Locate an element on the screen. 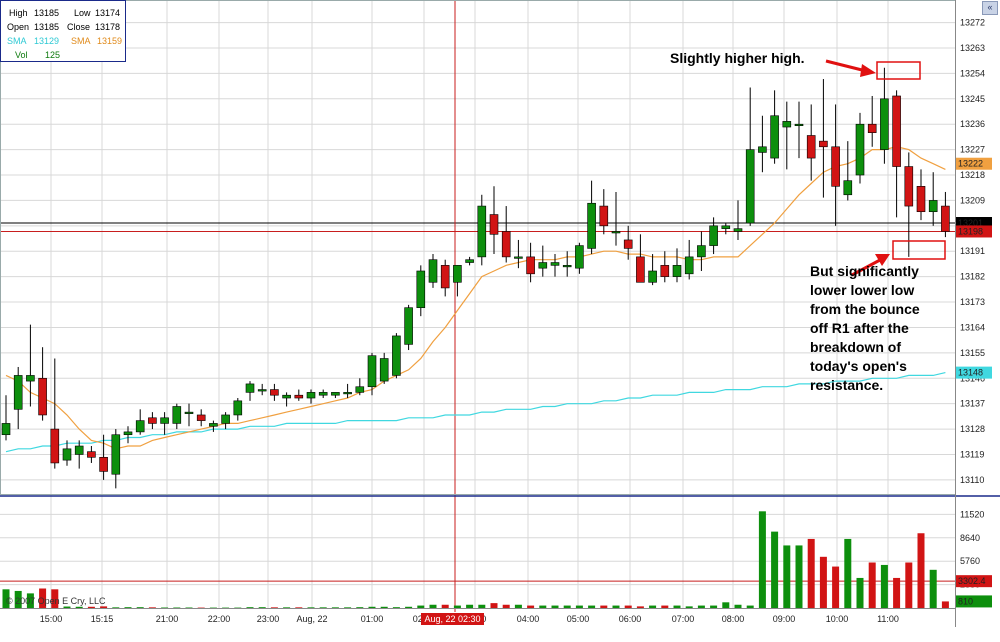  time-tick-label: 10:00 is located at coordinates (837, 619).